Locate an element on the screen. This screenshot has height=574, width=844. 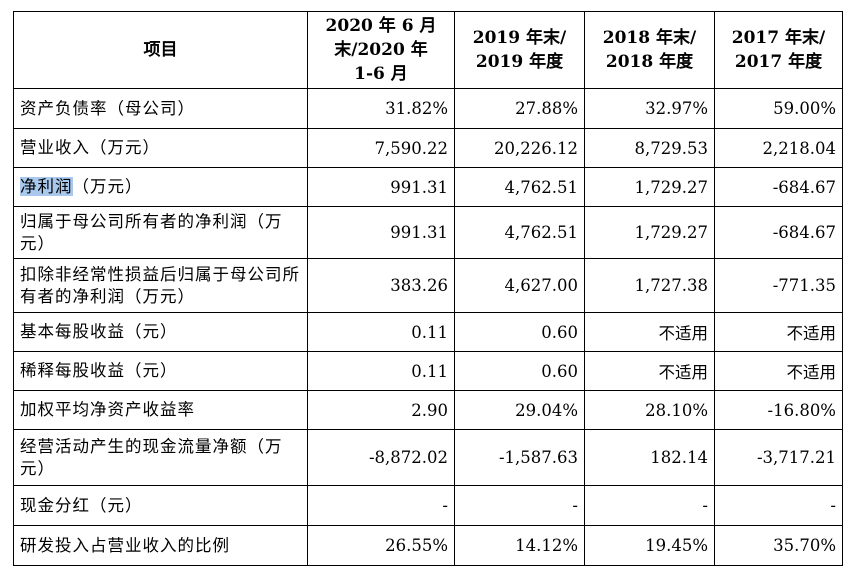
cell-2020h1: 7,590.22 is located at coordinates (381, 148).